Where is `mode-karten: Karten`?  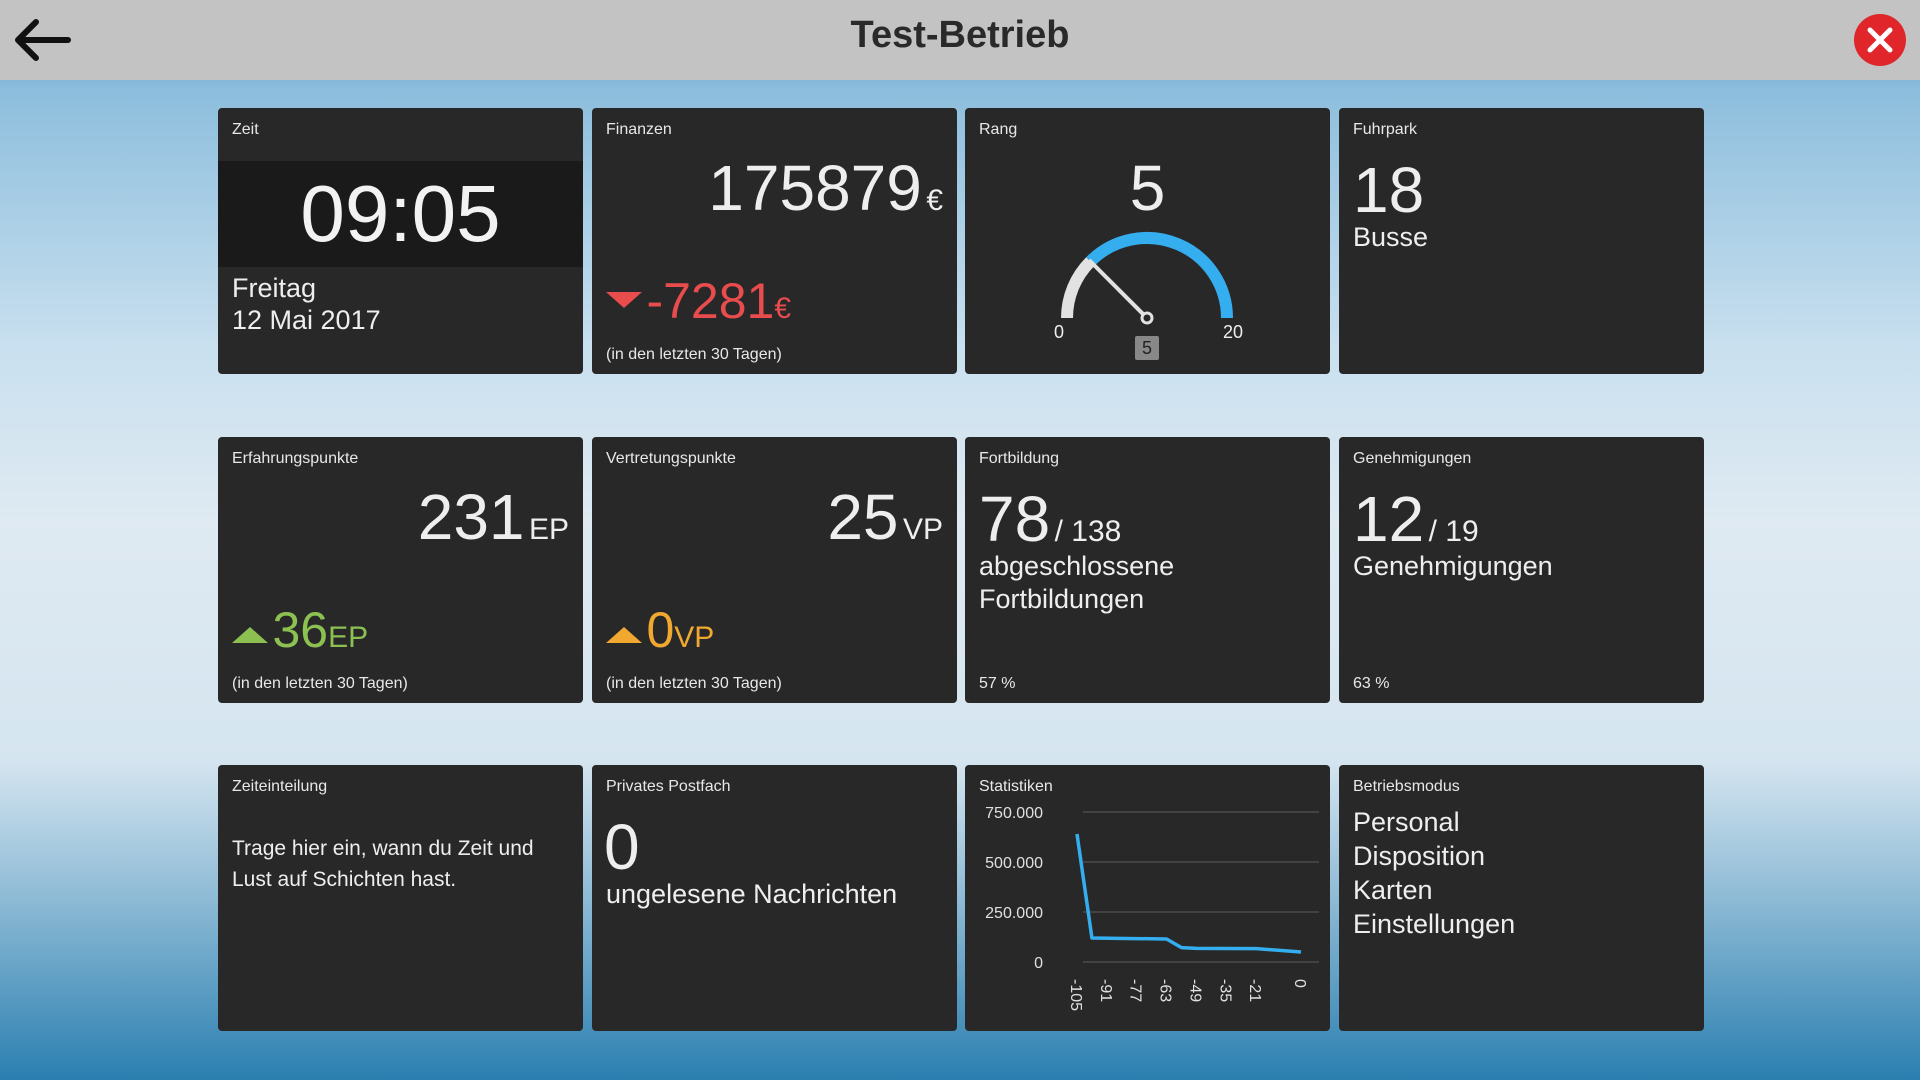
mode-karten: Karten is located at coordinates (1393, 890).